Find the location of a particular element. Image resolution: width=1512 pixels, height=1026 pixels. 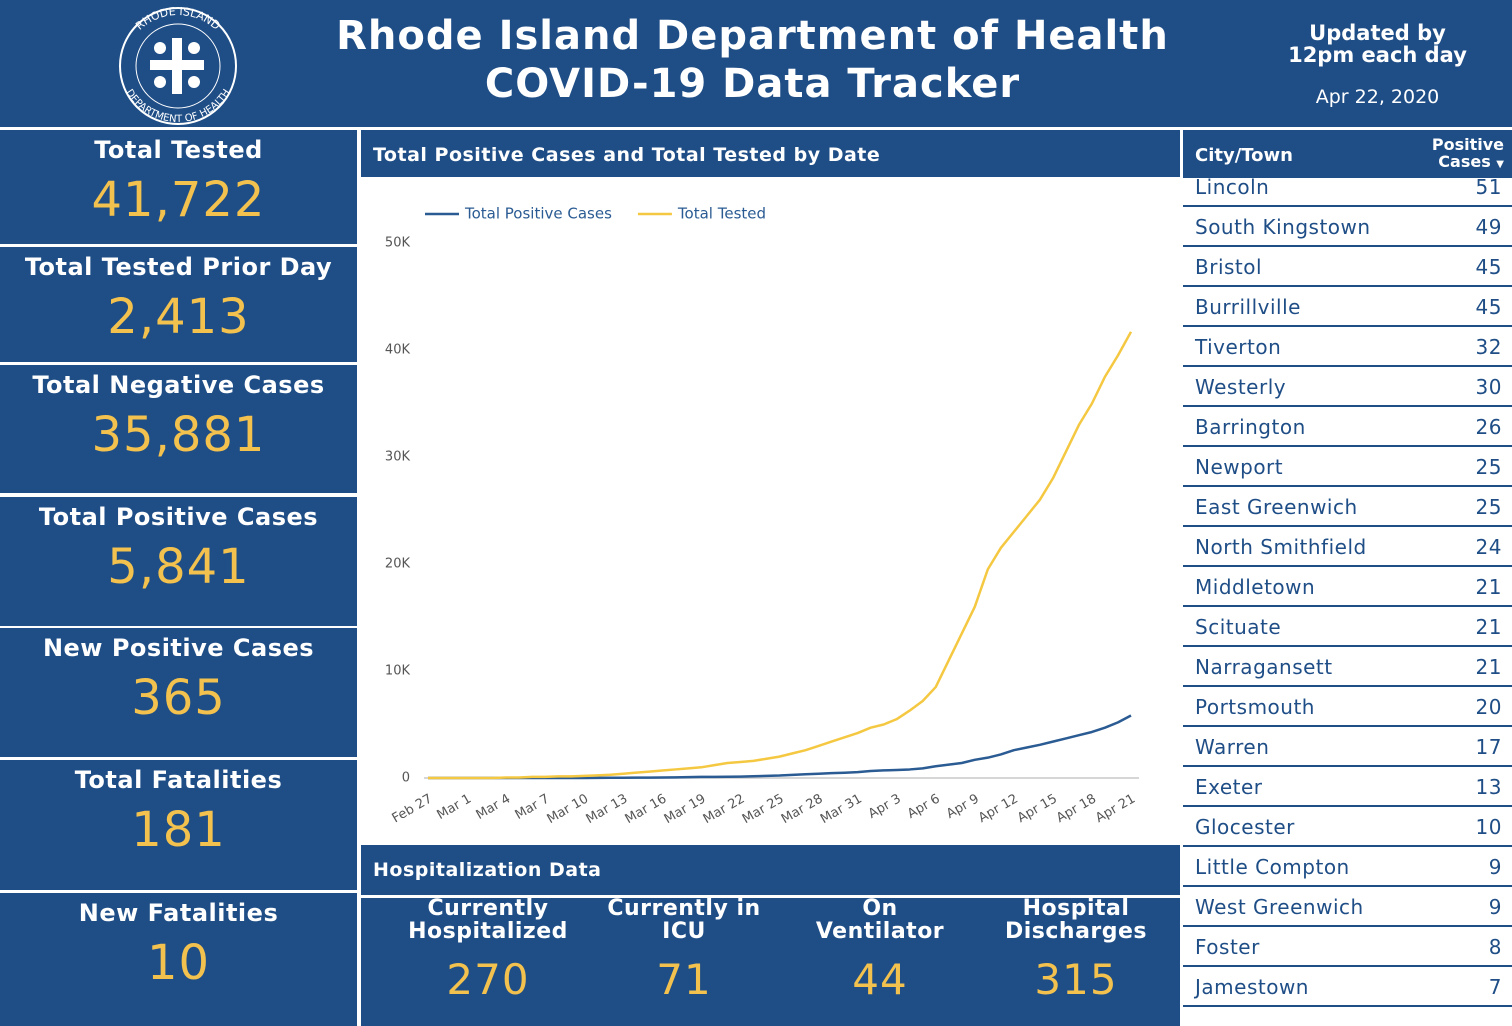

sort-caret: ▼ is located at coordinates (1500, 164).